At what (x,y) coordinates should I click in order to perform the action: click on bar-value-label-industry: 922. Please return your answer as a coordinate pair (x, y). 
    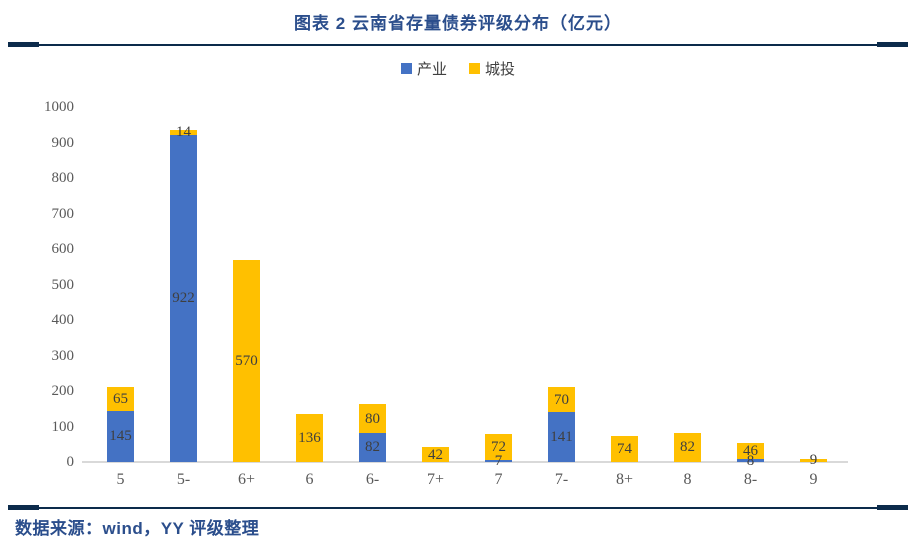
    Looking at the image, I should click on (183, 298).